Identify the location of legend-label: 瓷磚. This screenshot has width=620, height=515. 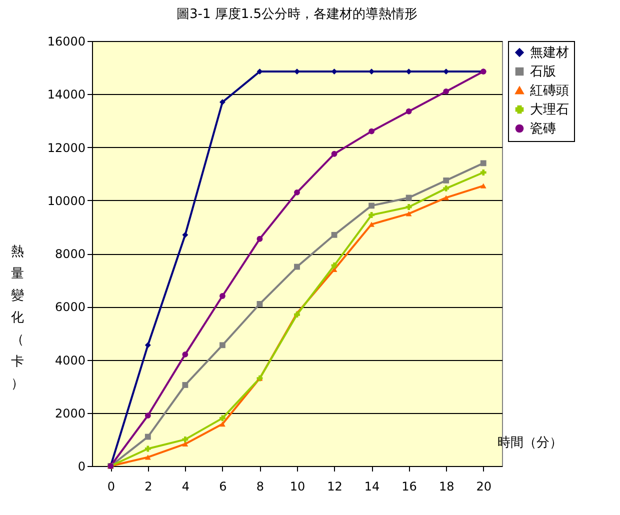
(543, 129).